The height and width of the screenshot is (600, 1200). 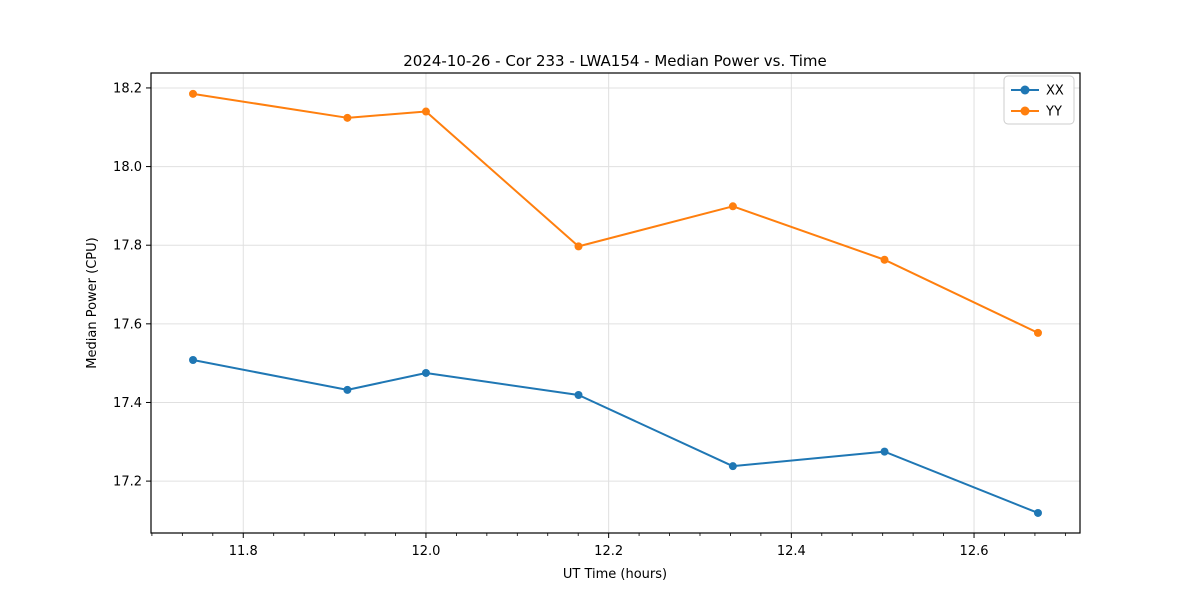 I want to click on y-tick-label: 17.8, so click(x=127, y=246).